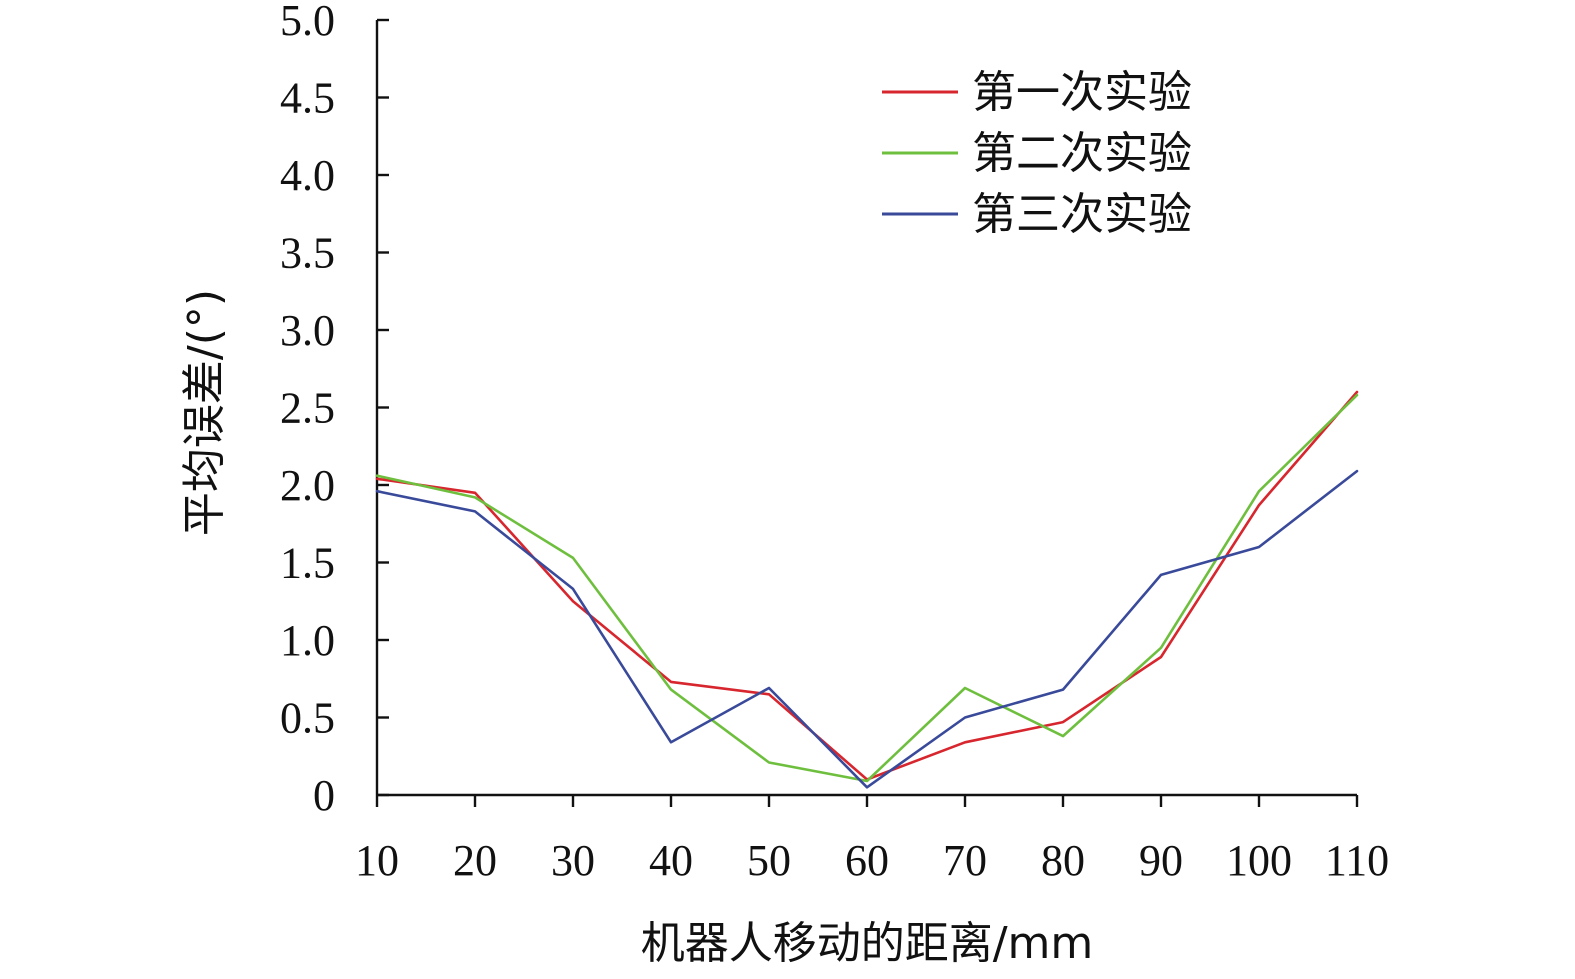 The height and width of the screenshot is (979, 1575). Describe the element at coordinates (307, 563) in the screenshot. I see `y-tick-label: 1.5` at that location.